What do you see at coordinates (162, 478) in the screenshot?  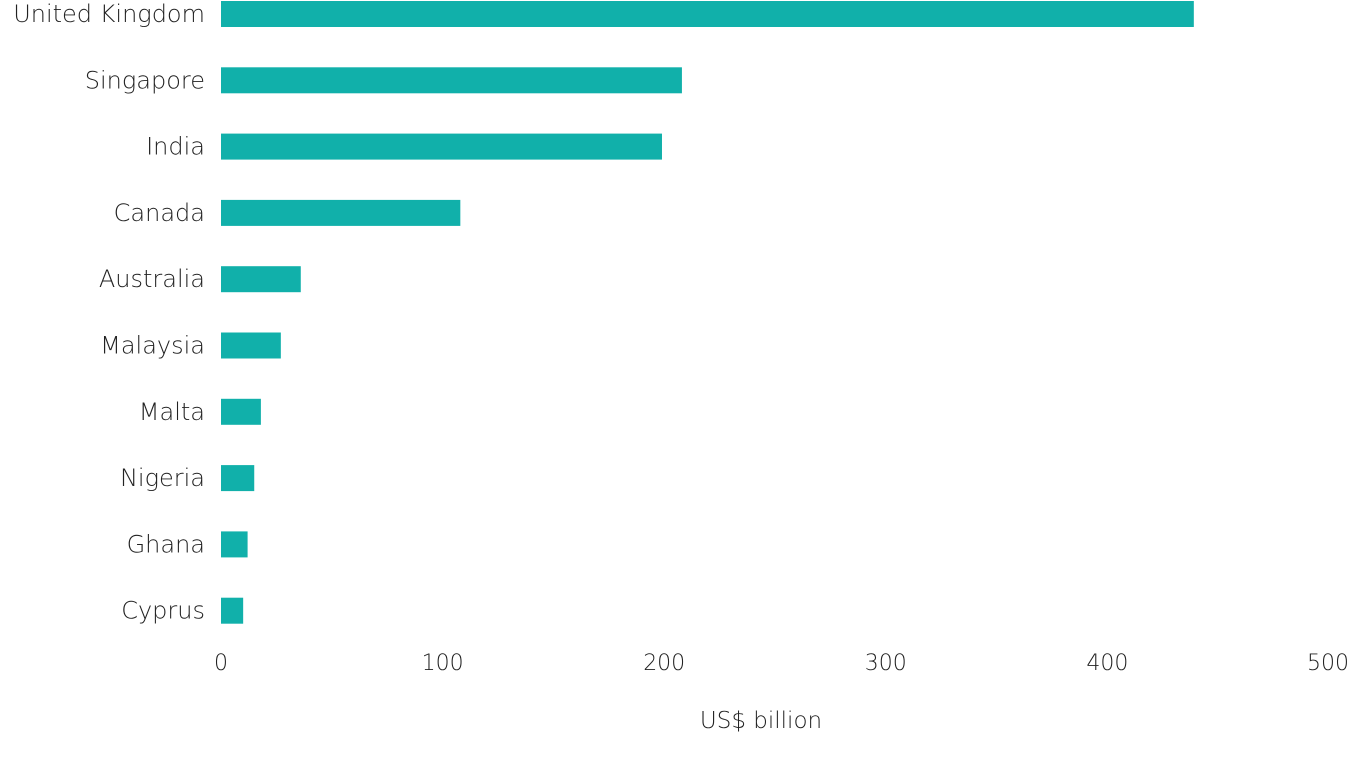 I see `category-label: Nigeria` at bounding box center [162, 478].